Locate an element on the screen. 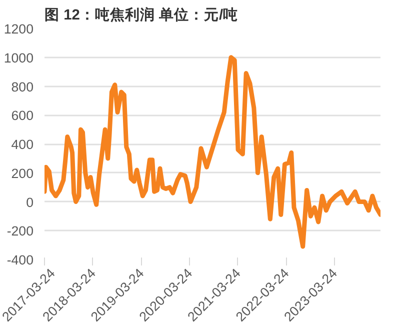 The height and width of the screenshot is (328, 410). y-tick-label: -200 is located at coordinates (20, 231).